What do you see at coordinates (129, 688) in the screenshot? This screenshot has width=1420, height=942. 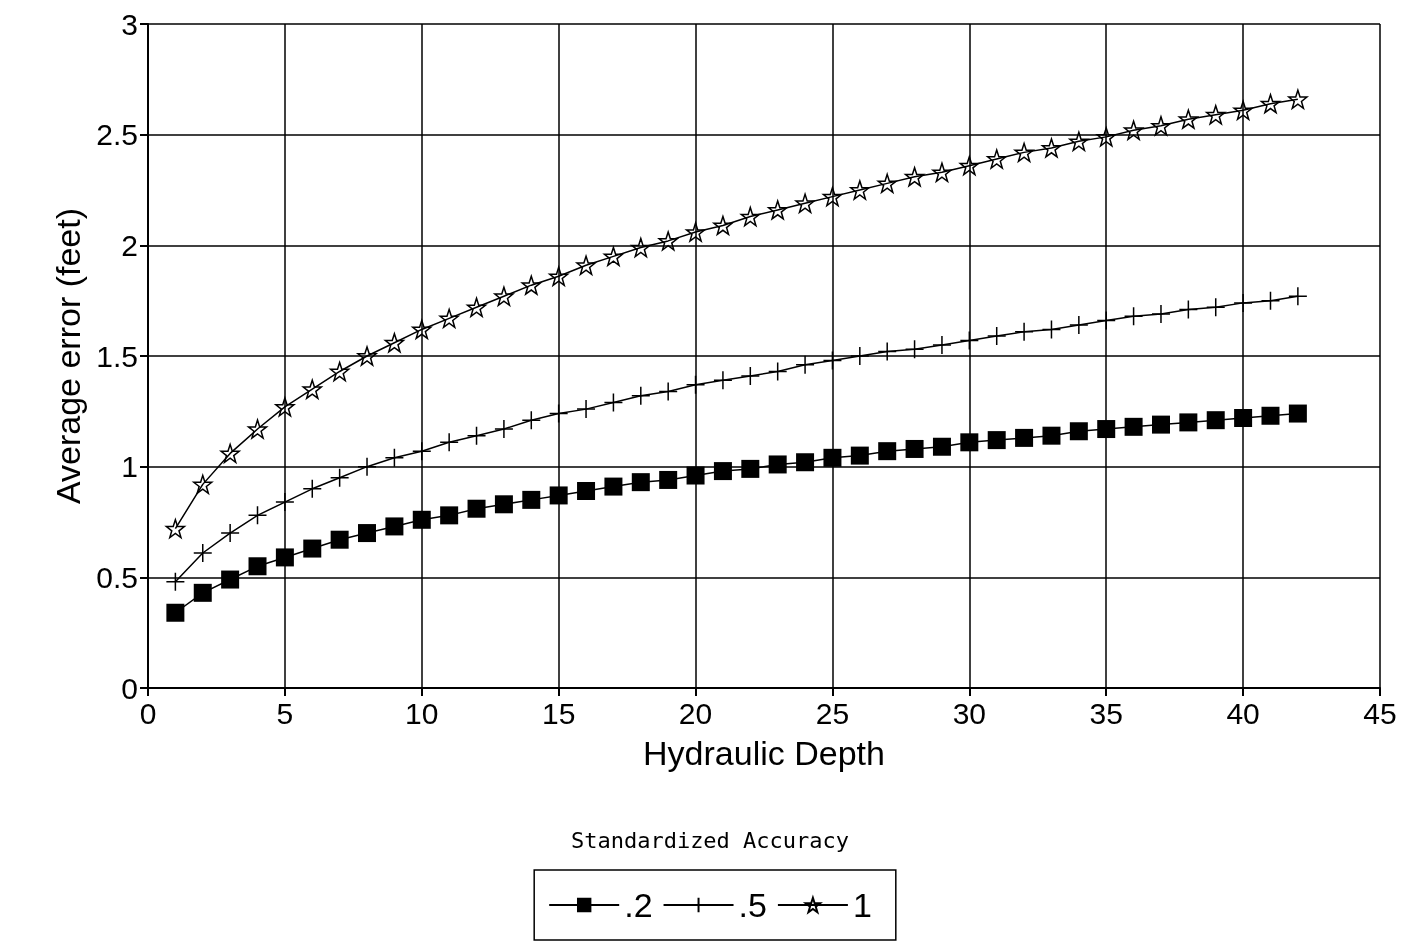 I see `y-tick-label: 0` at bounding box center [129, 688].